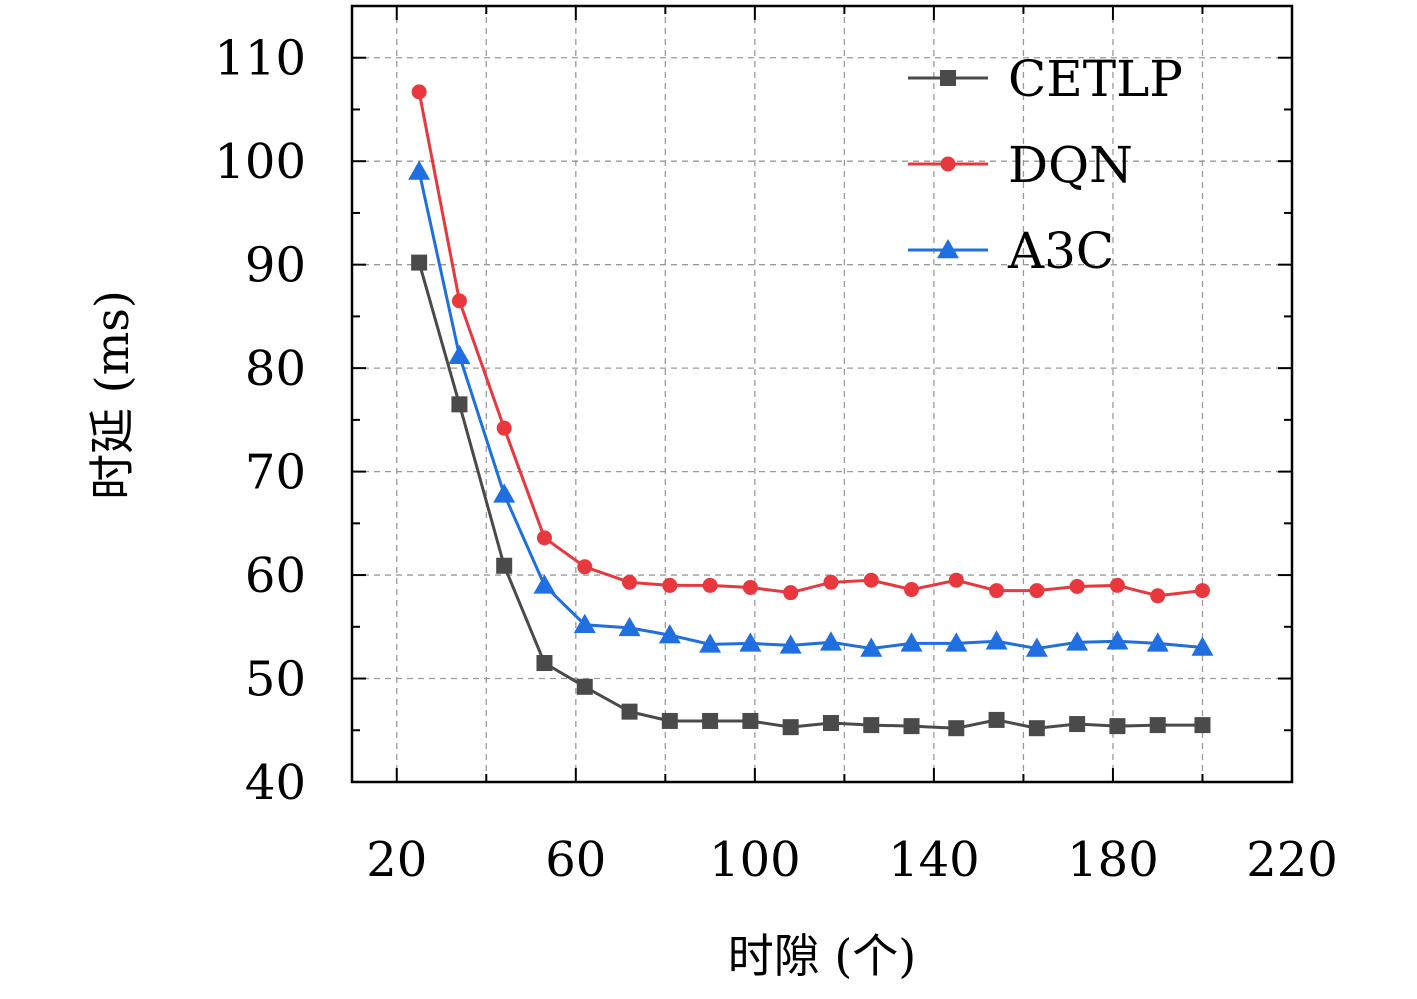 This screenshot has width=1417, height=999. I want to click on y-tick-label: 40, so click(275, 783).